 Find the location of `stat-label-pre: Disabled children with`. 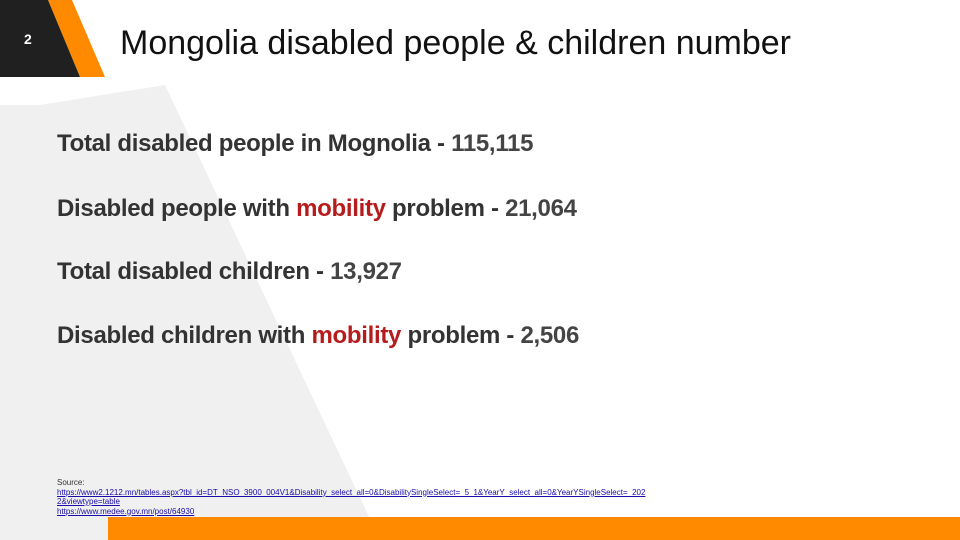

stat-label-pre: Disabled children with is located at coordinates (184, 335).